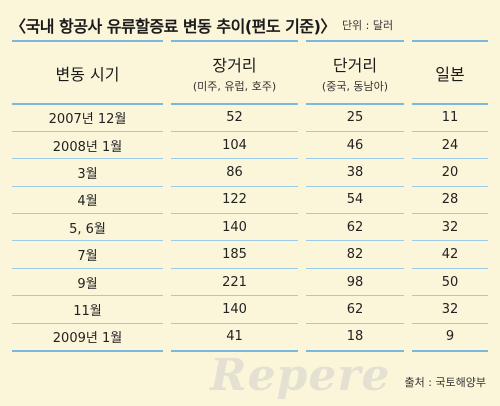 Image resolution: width=500 pixels, height=406 pixels. I want to click on header-short-haul-label: 단거리, so click(355, 65).